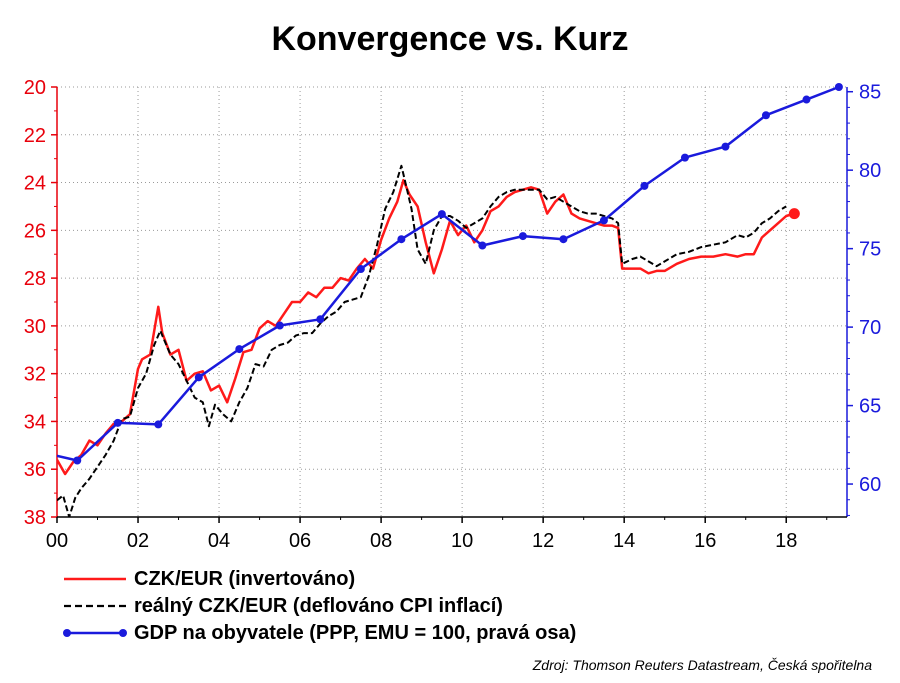 This screenshot has width=900, height=683. Describe the element at coordinates (870, 93) in the screenshot. I see `y-right-tick-label: 85` at that location.